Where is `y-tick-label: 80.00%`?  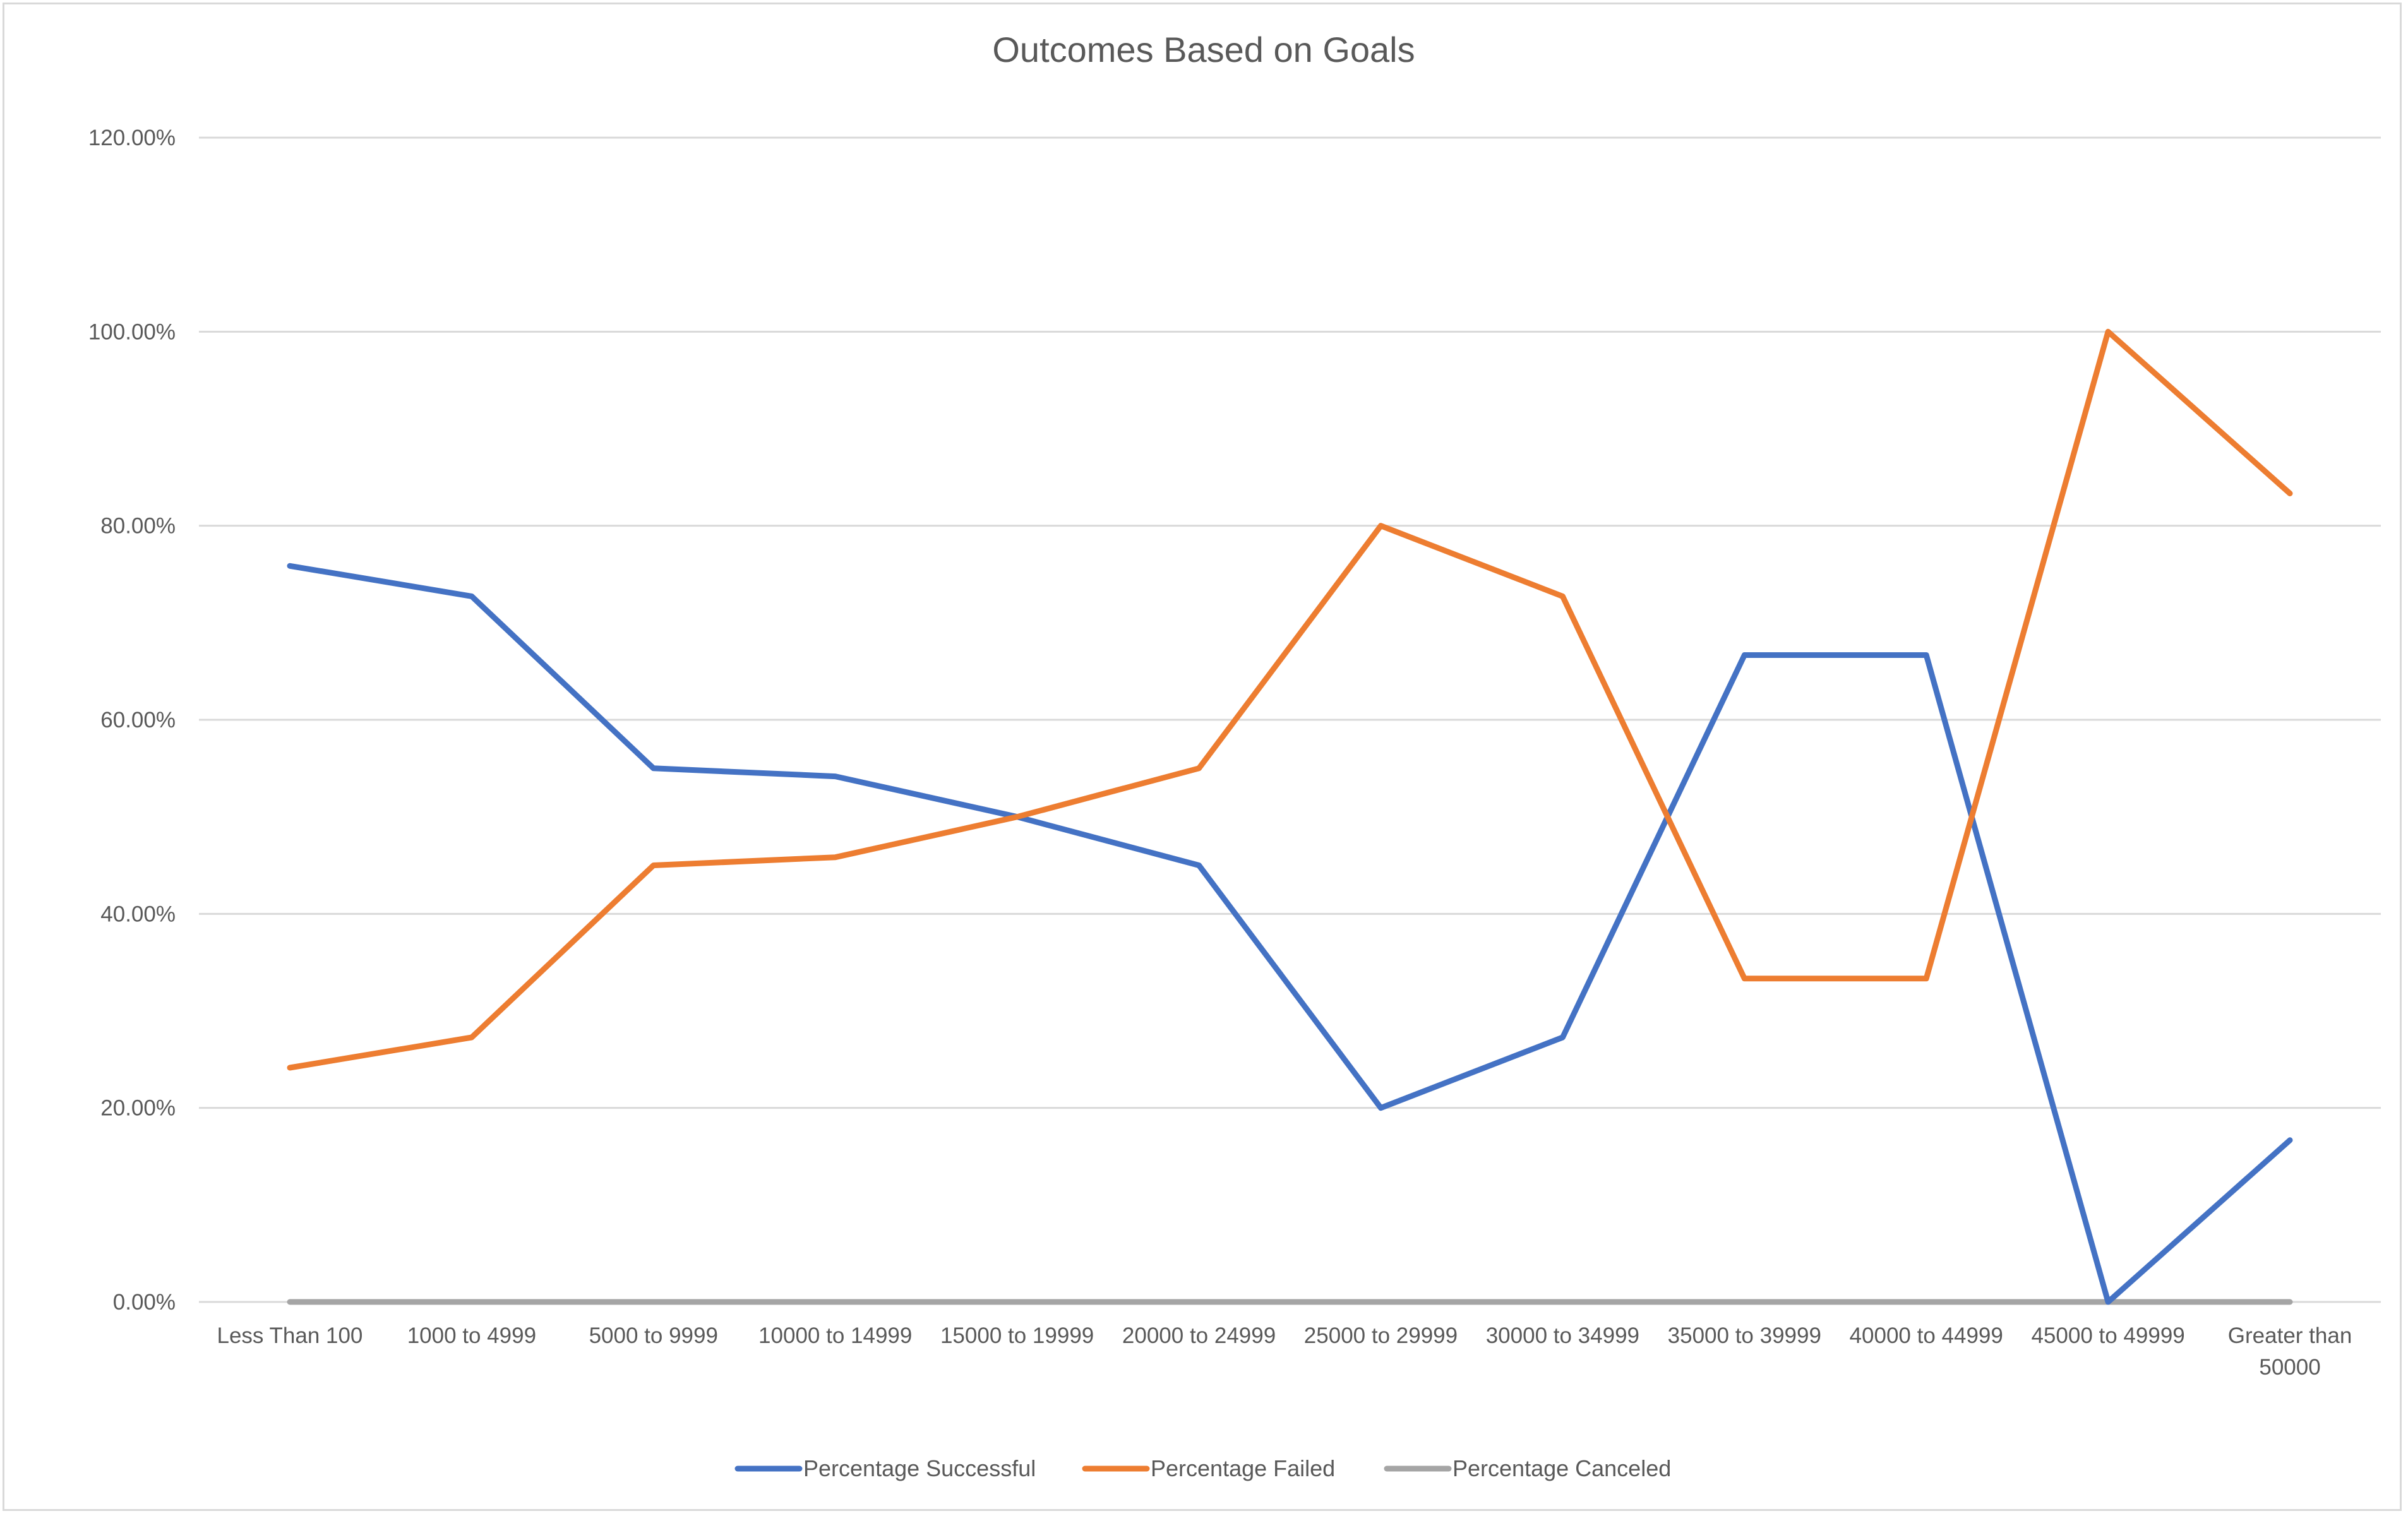
y-tick-label: 80.00% is located at coordinates (138, 526).